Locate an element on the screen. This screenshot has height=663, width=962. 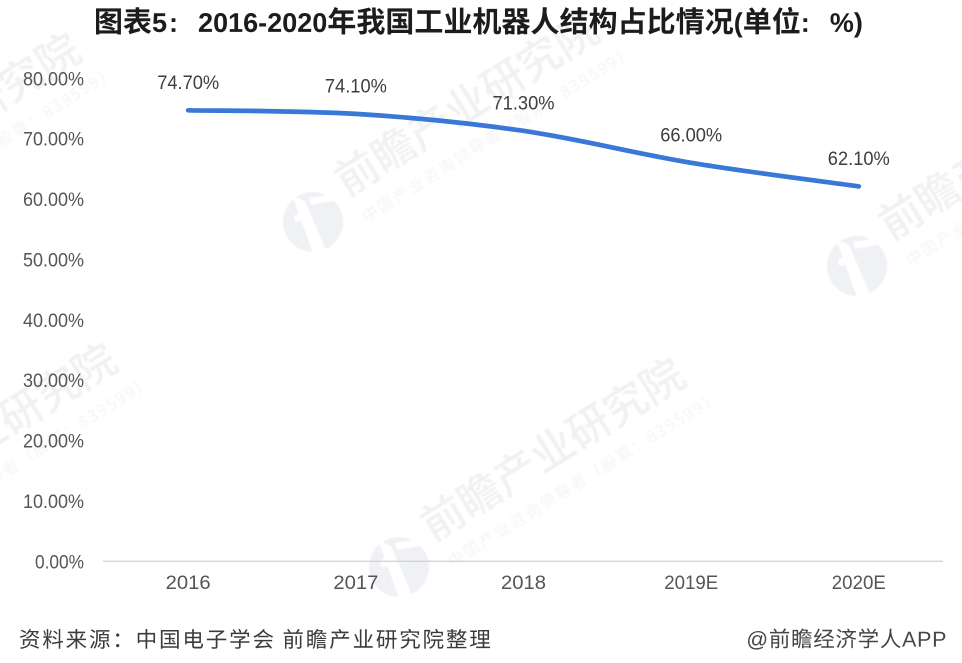
svg-text: 2018 is located at coordinates (523, 583).